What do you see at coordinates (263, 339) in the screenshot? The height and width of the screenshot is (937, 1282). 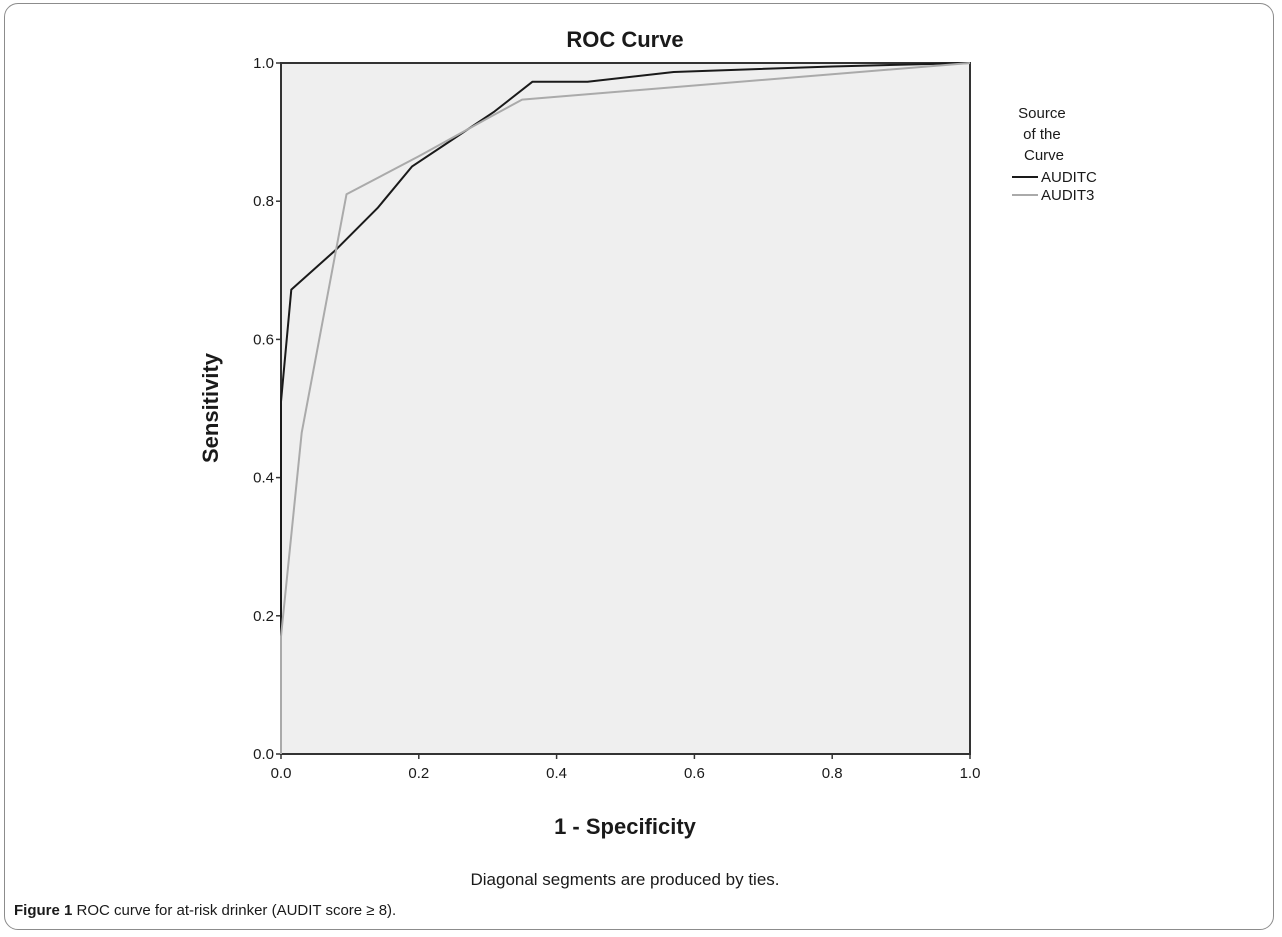 I see `y-tick-label: 0.6` at bounding box center [263, 339].